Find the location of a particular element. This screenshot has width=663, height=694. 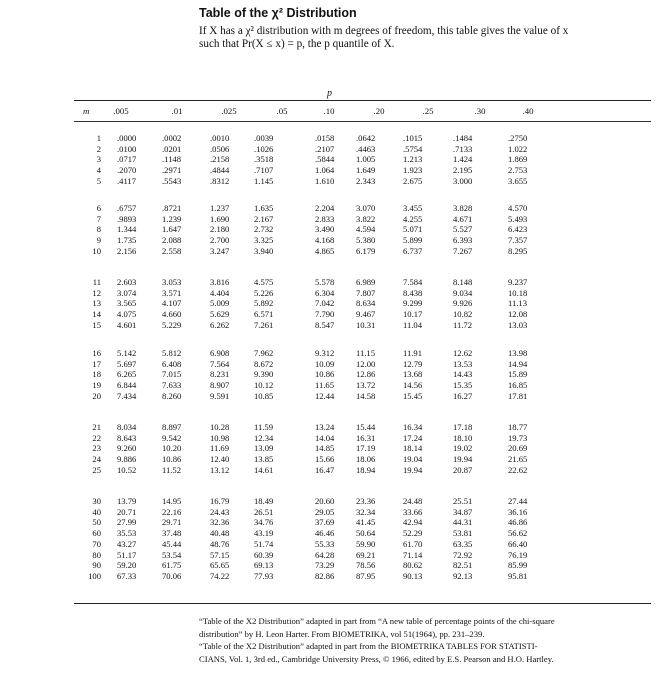

quantile-cell: 7.261 is located at coordinates (264, 324).